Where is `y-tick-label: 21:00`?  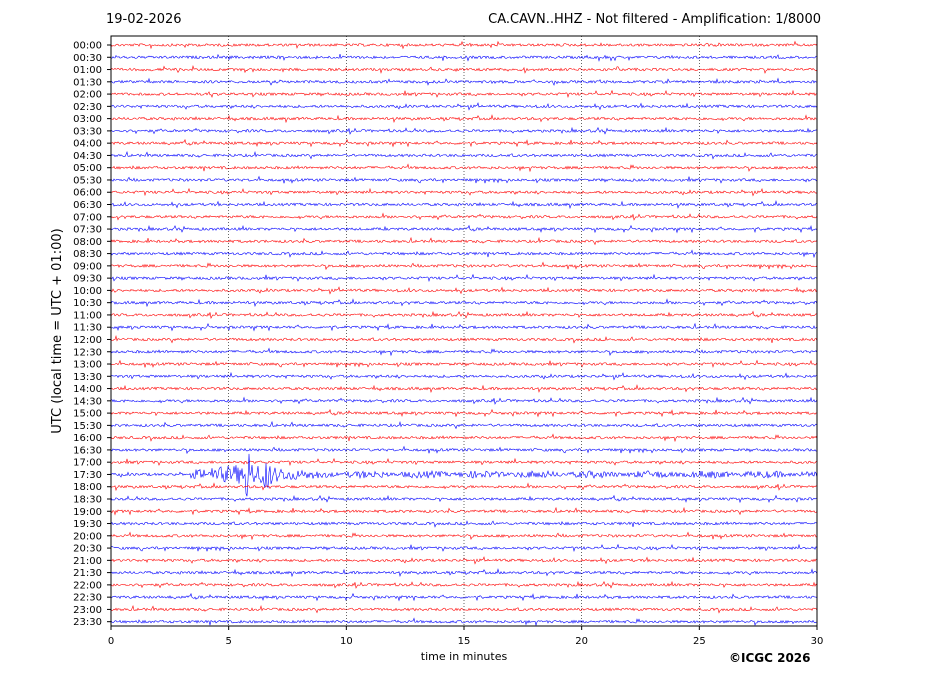 y-tick-label: 21:00 is located at coordinates (87, 561).